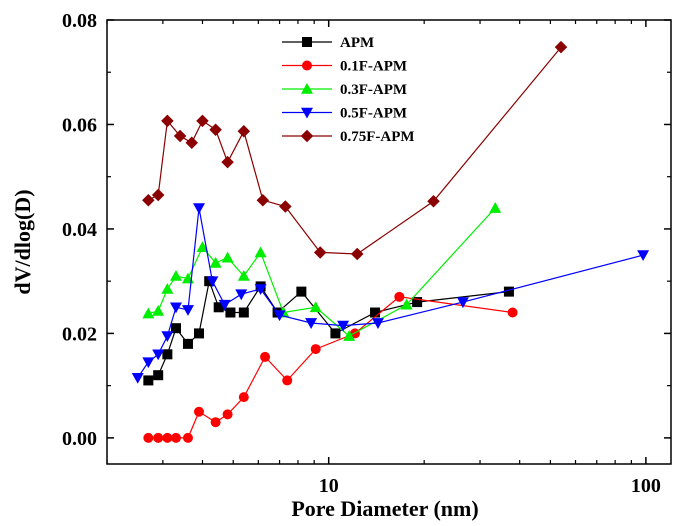 The height and width of the screenshot is (526, 673). I want to click on y-tick-label: 0.02, so click(79, 334).